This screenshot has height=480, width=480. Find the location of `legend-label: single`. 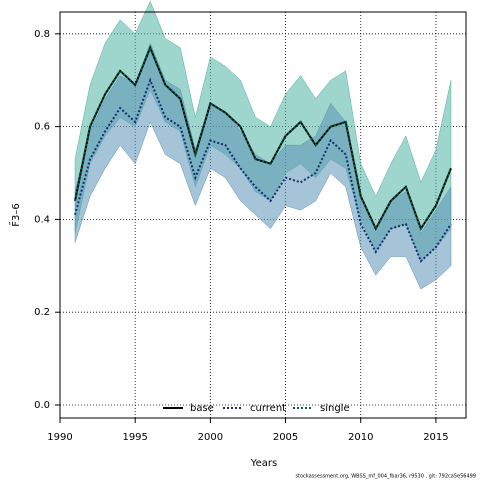

legend-label: single is located at coordinates (335, 408).